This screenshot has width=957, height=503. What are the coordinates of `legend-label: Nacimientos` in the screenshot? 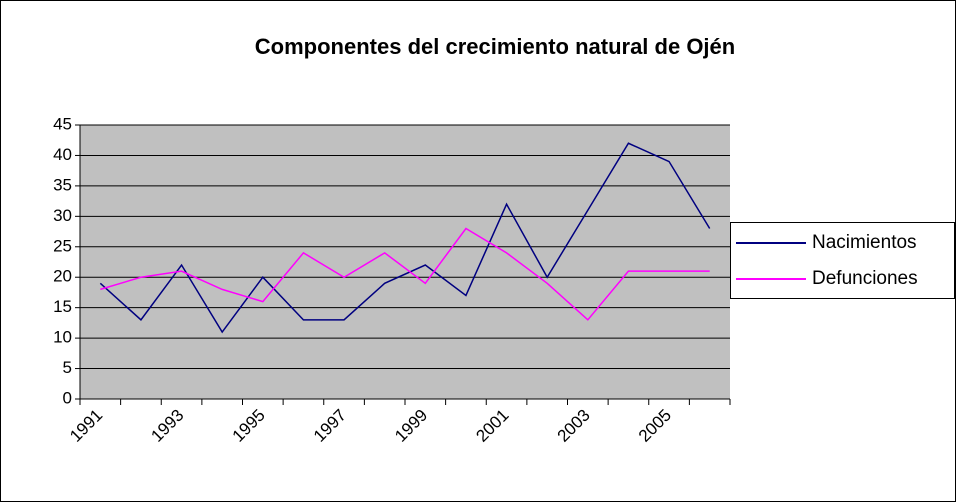 It's located at (864, 242).